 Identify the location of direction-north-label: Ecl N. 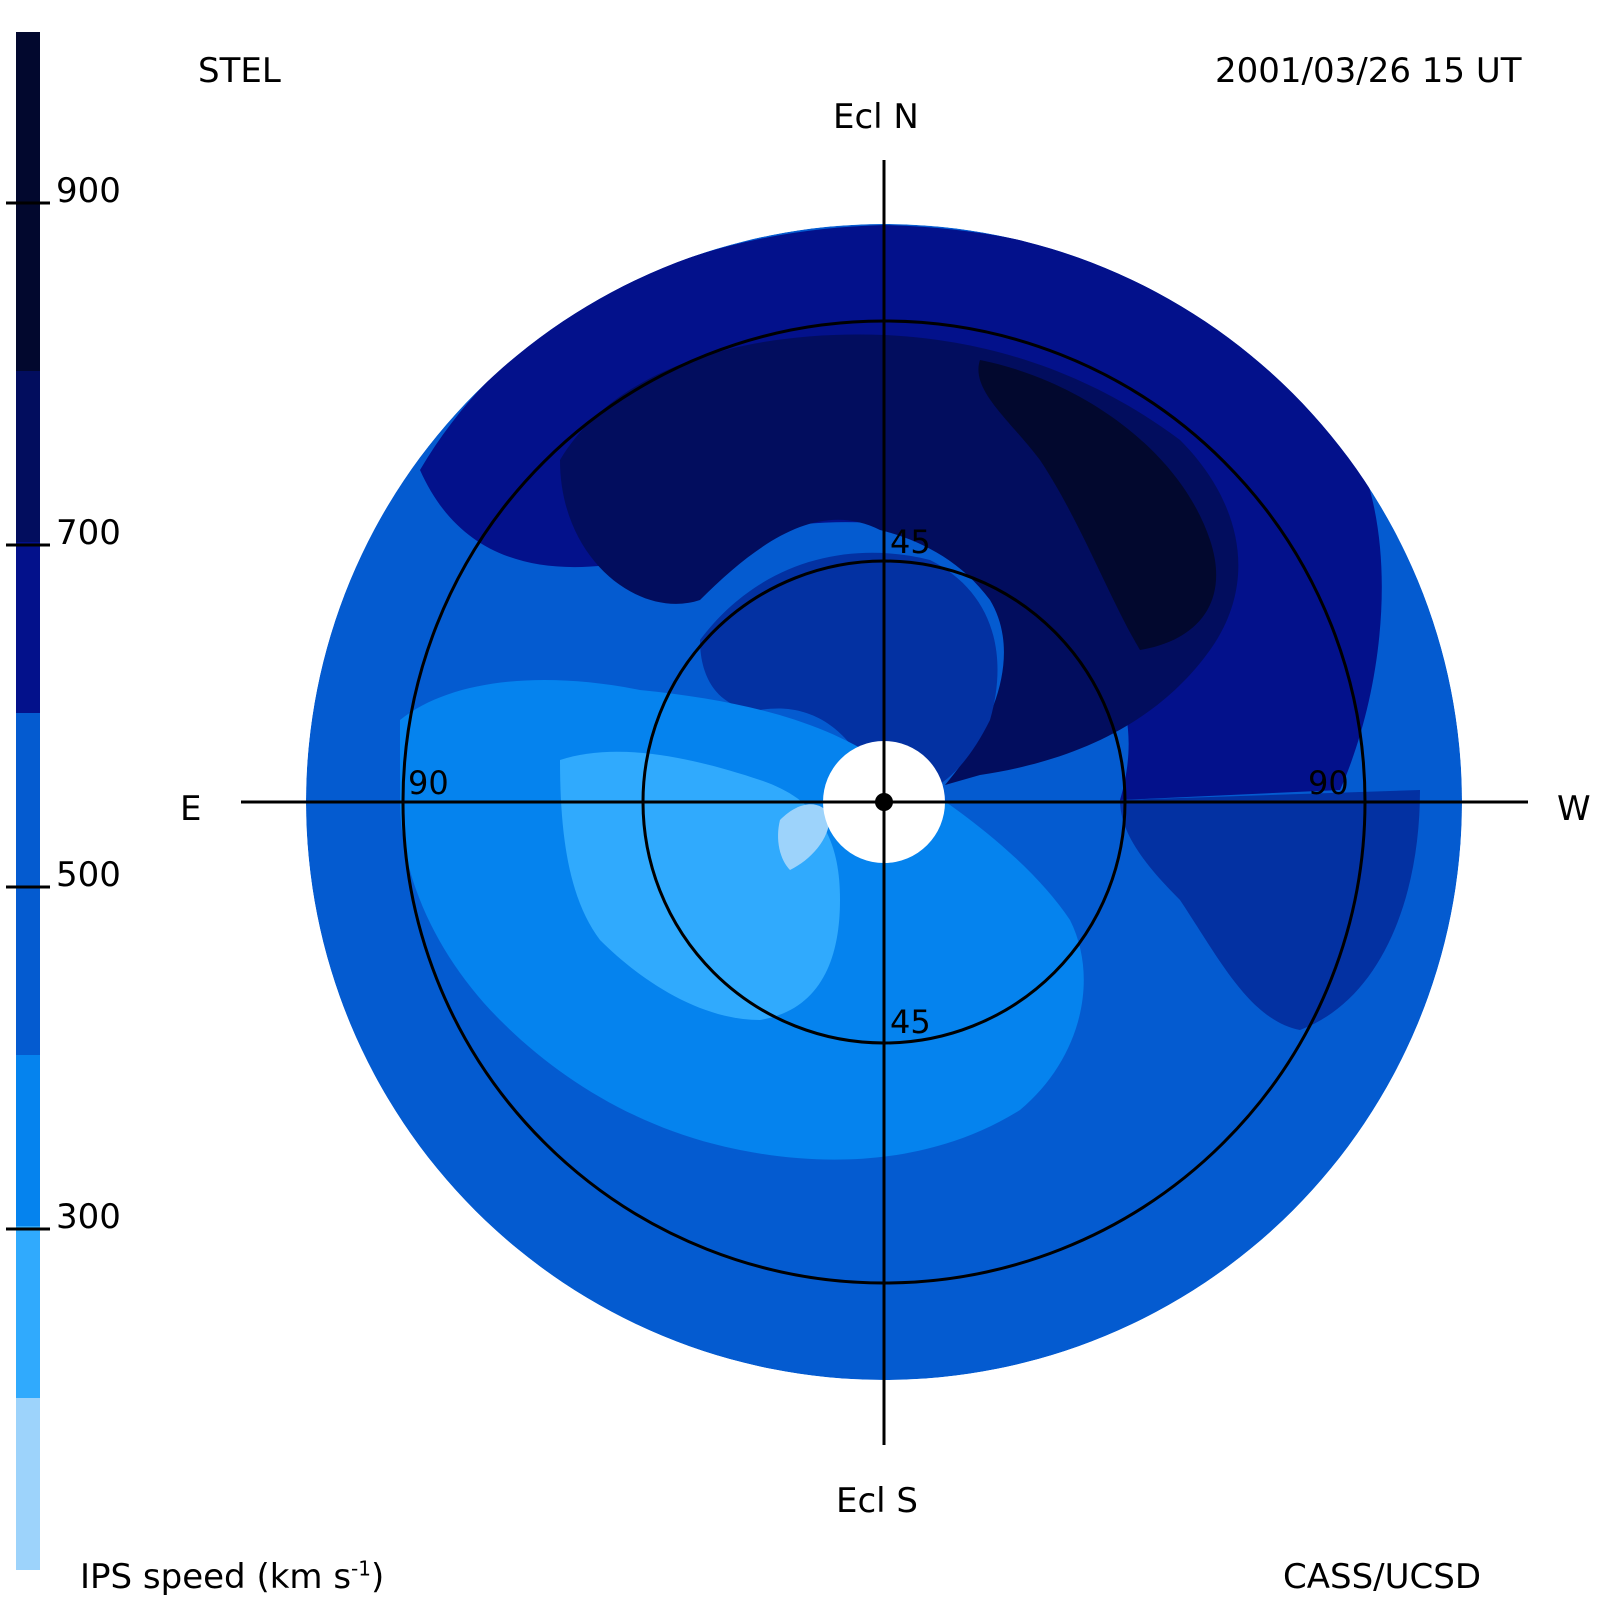
(876, 117).